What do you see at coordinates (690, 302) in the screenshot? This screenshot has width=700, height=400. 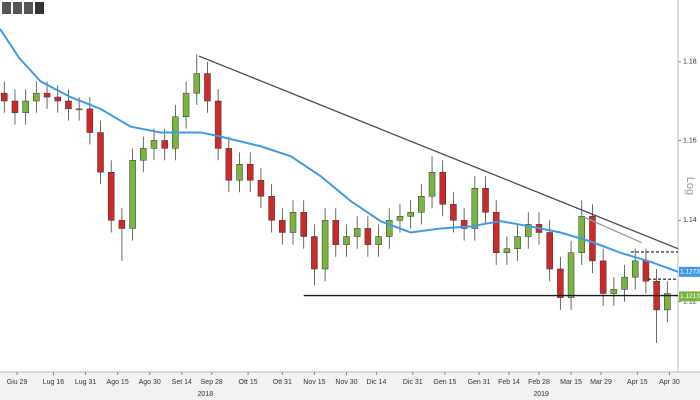 I see `y-tick-label: 1.12` at bounding box center [690, 302].